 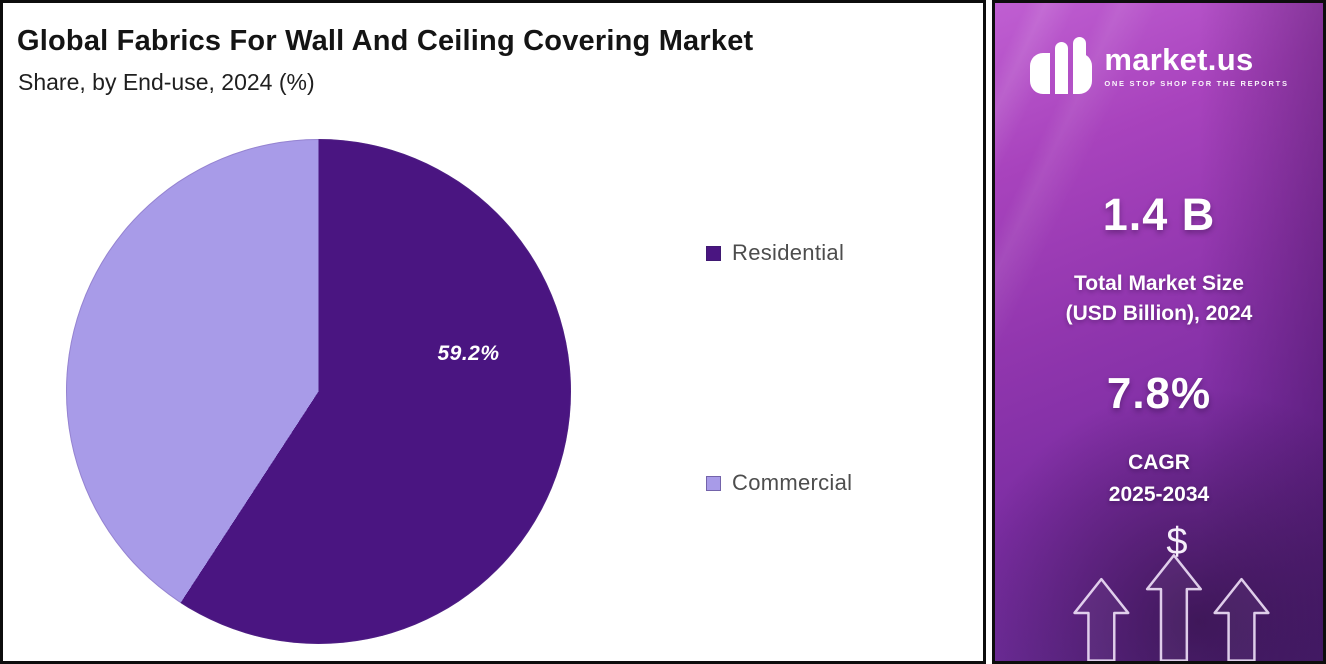 I want to click on logo-text: market.us ONE STOP SHOP FOR THE REPORTS, so click(x=1196, y=66).